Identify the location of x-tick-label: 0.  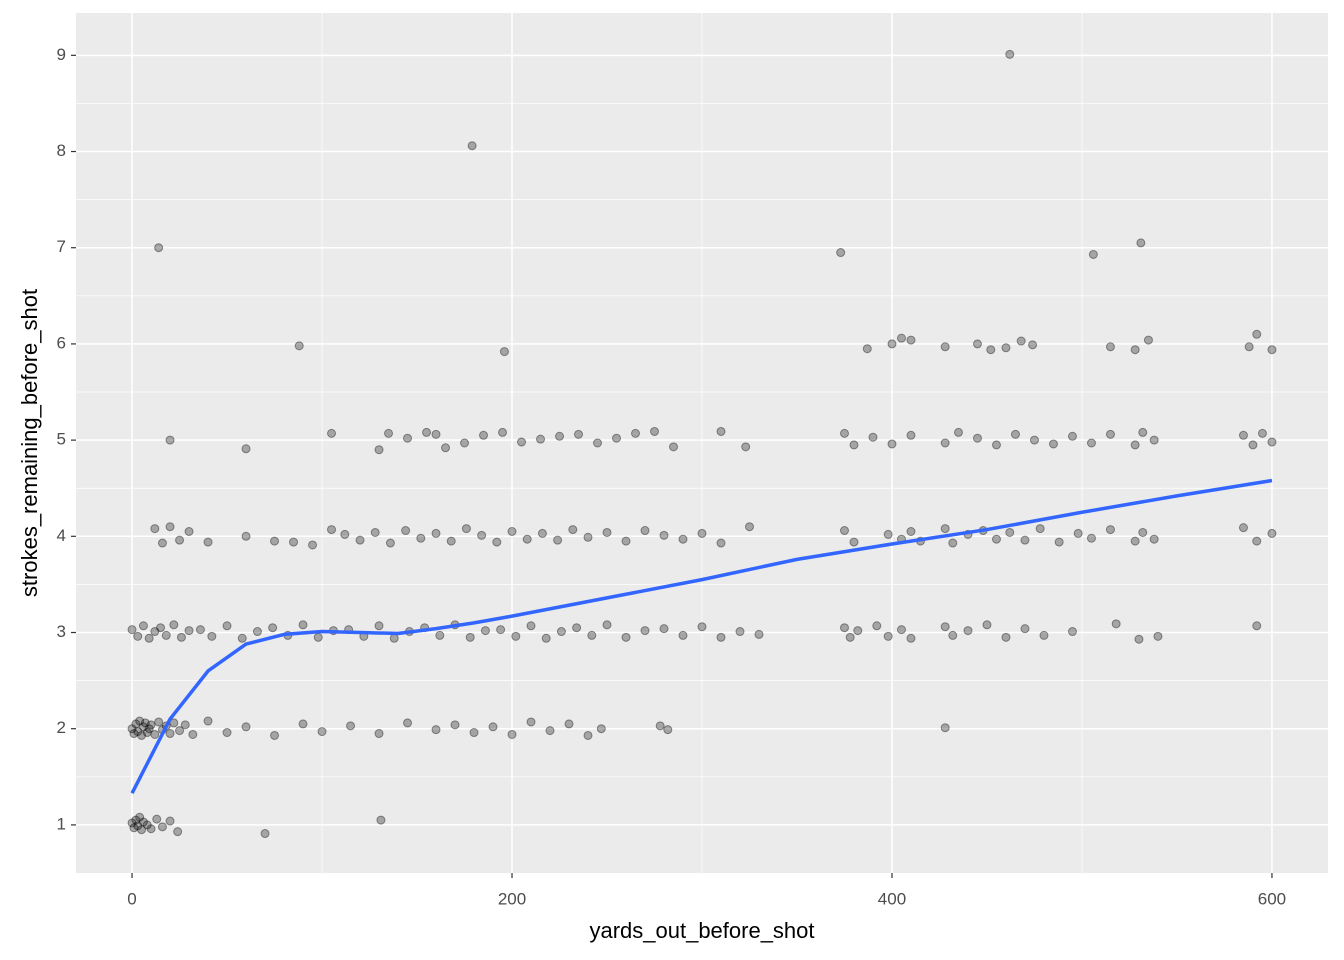
(131, 898).